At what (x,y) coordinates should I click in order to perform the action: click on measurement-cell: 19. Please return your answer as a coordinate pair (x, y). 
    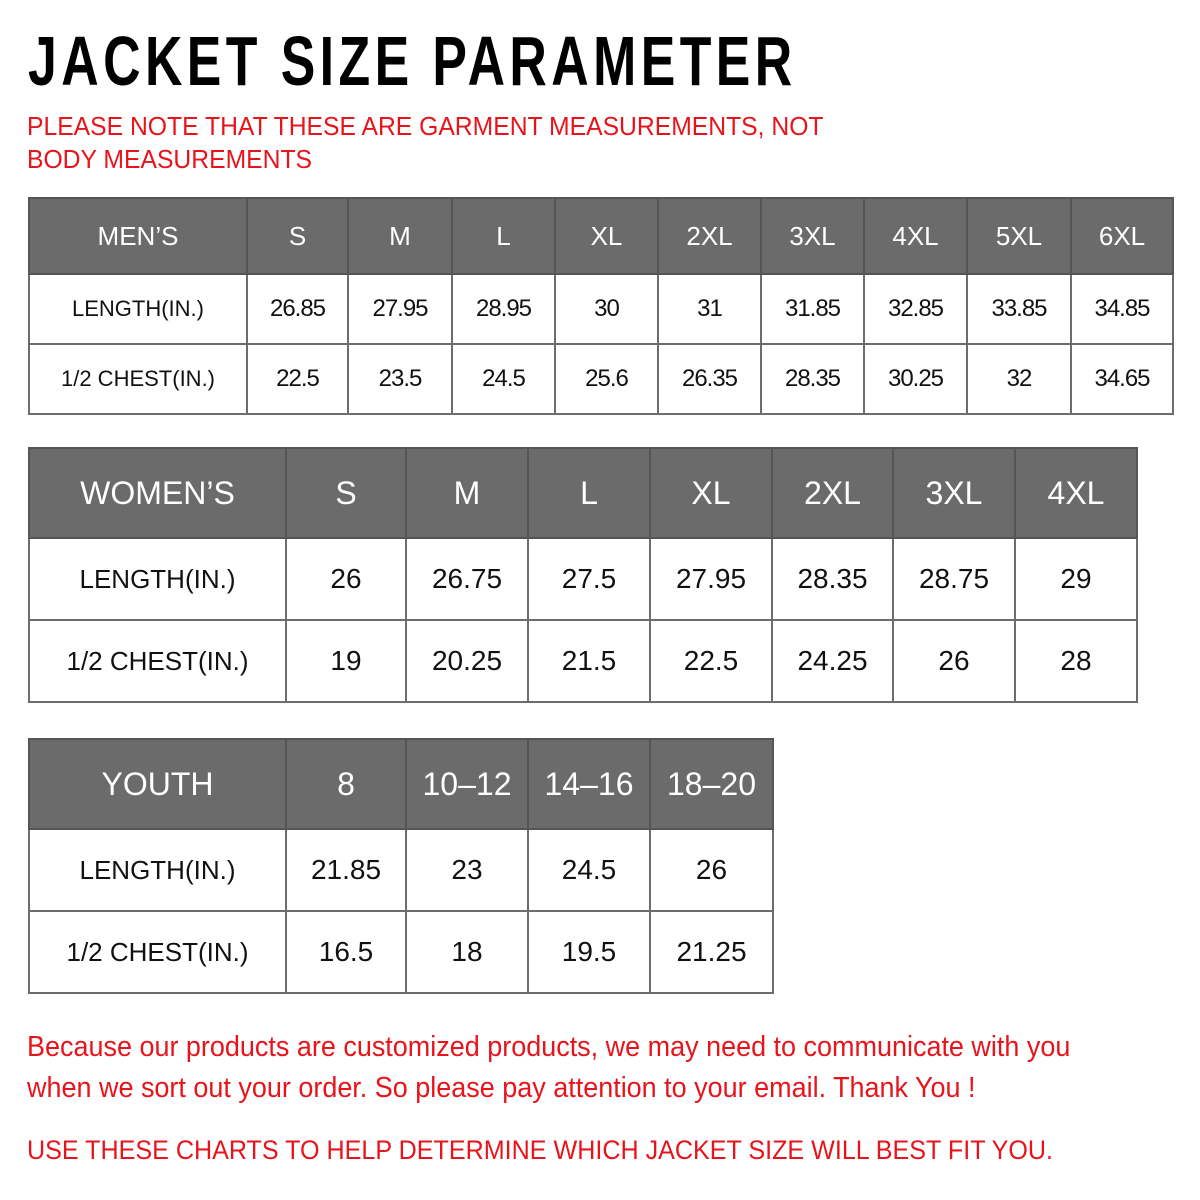
    Looking at the image, I should click on (346, 661).